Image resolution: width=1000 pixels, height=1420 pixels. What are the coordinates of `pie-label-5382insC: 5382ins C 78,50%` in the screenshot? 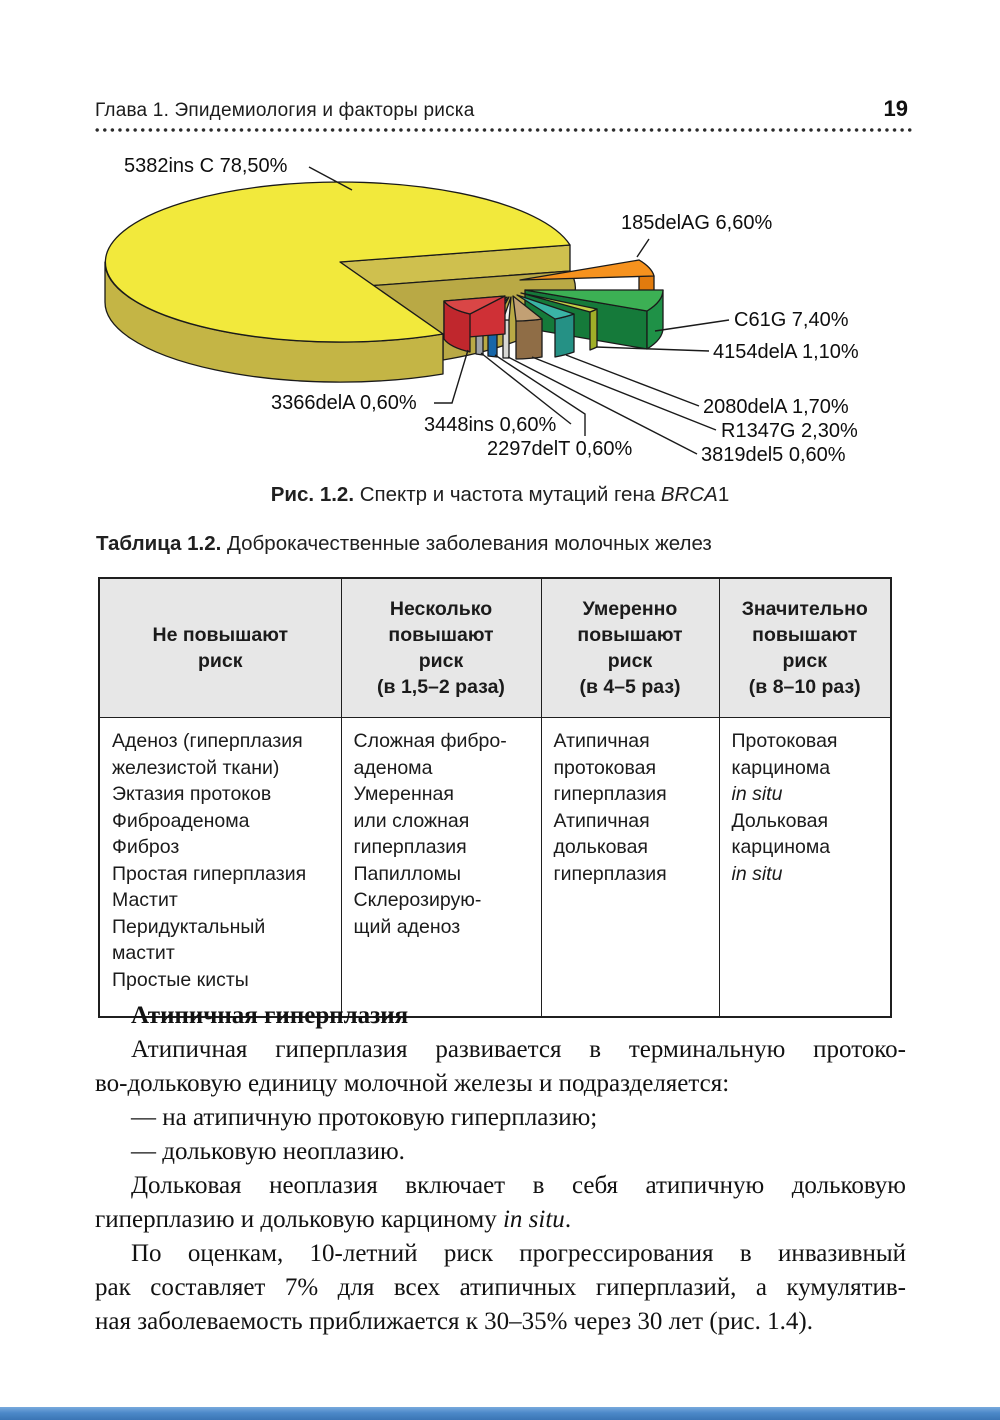 It's located at (206, 166).